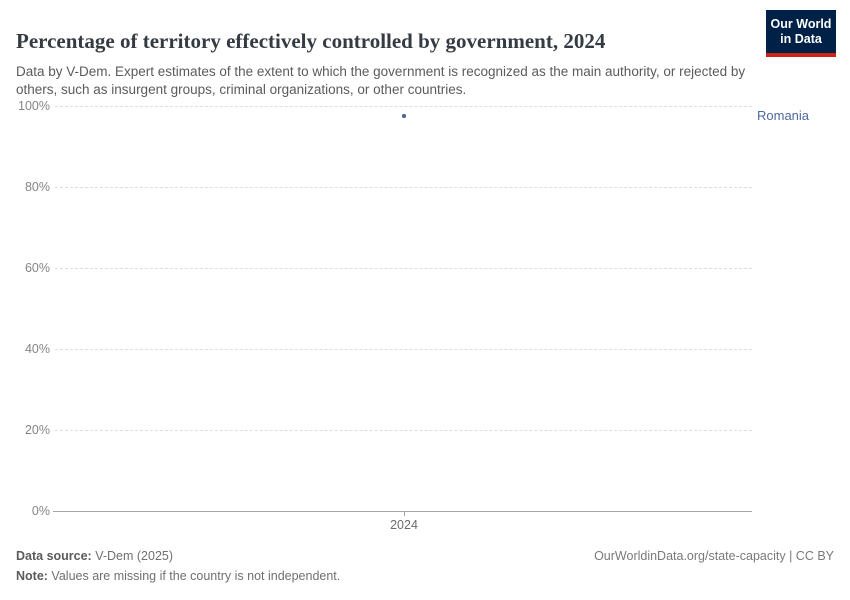 This screenshot has height=600, width=850. What do you see at coordinates (403, 106) in the screenshot?
I see `gridline-100%` at bounding box center [403, 106].